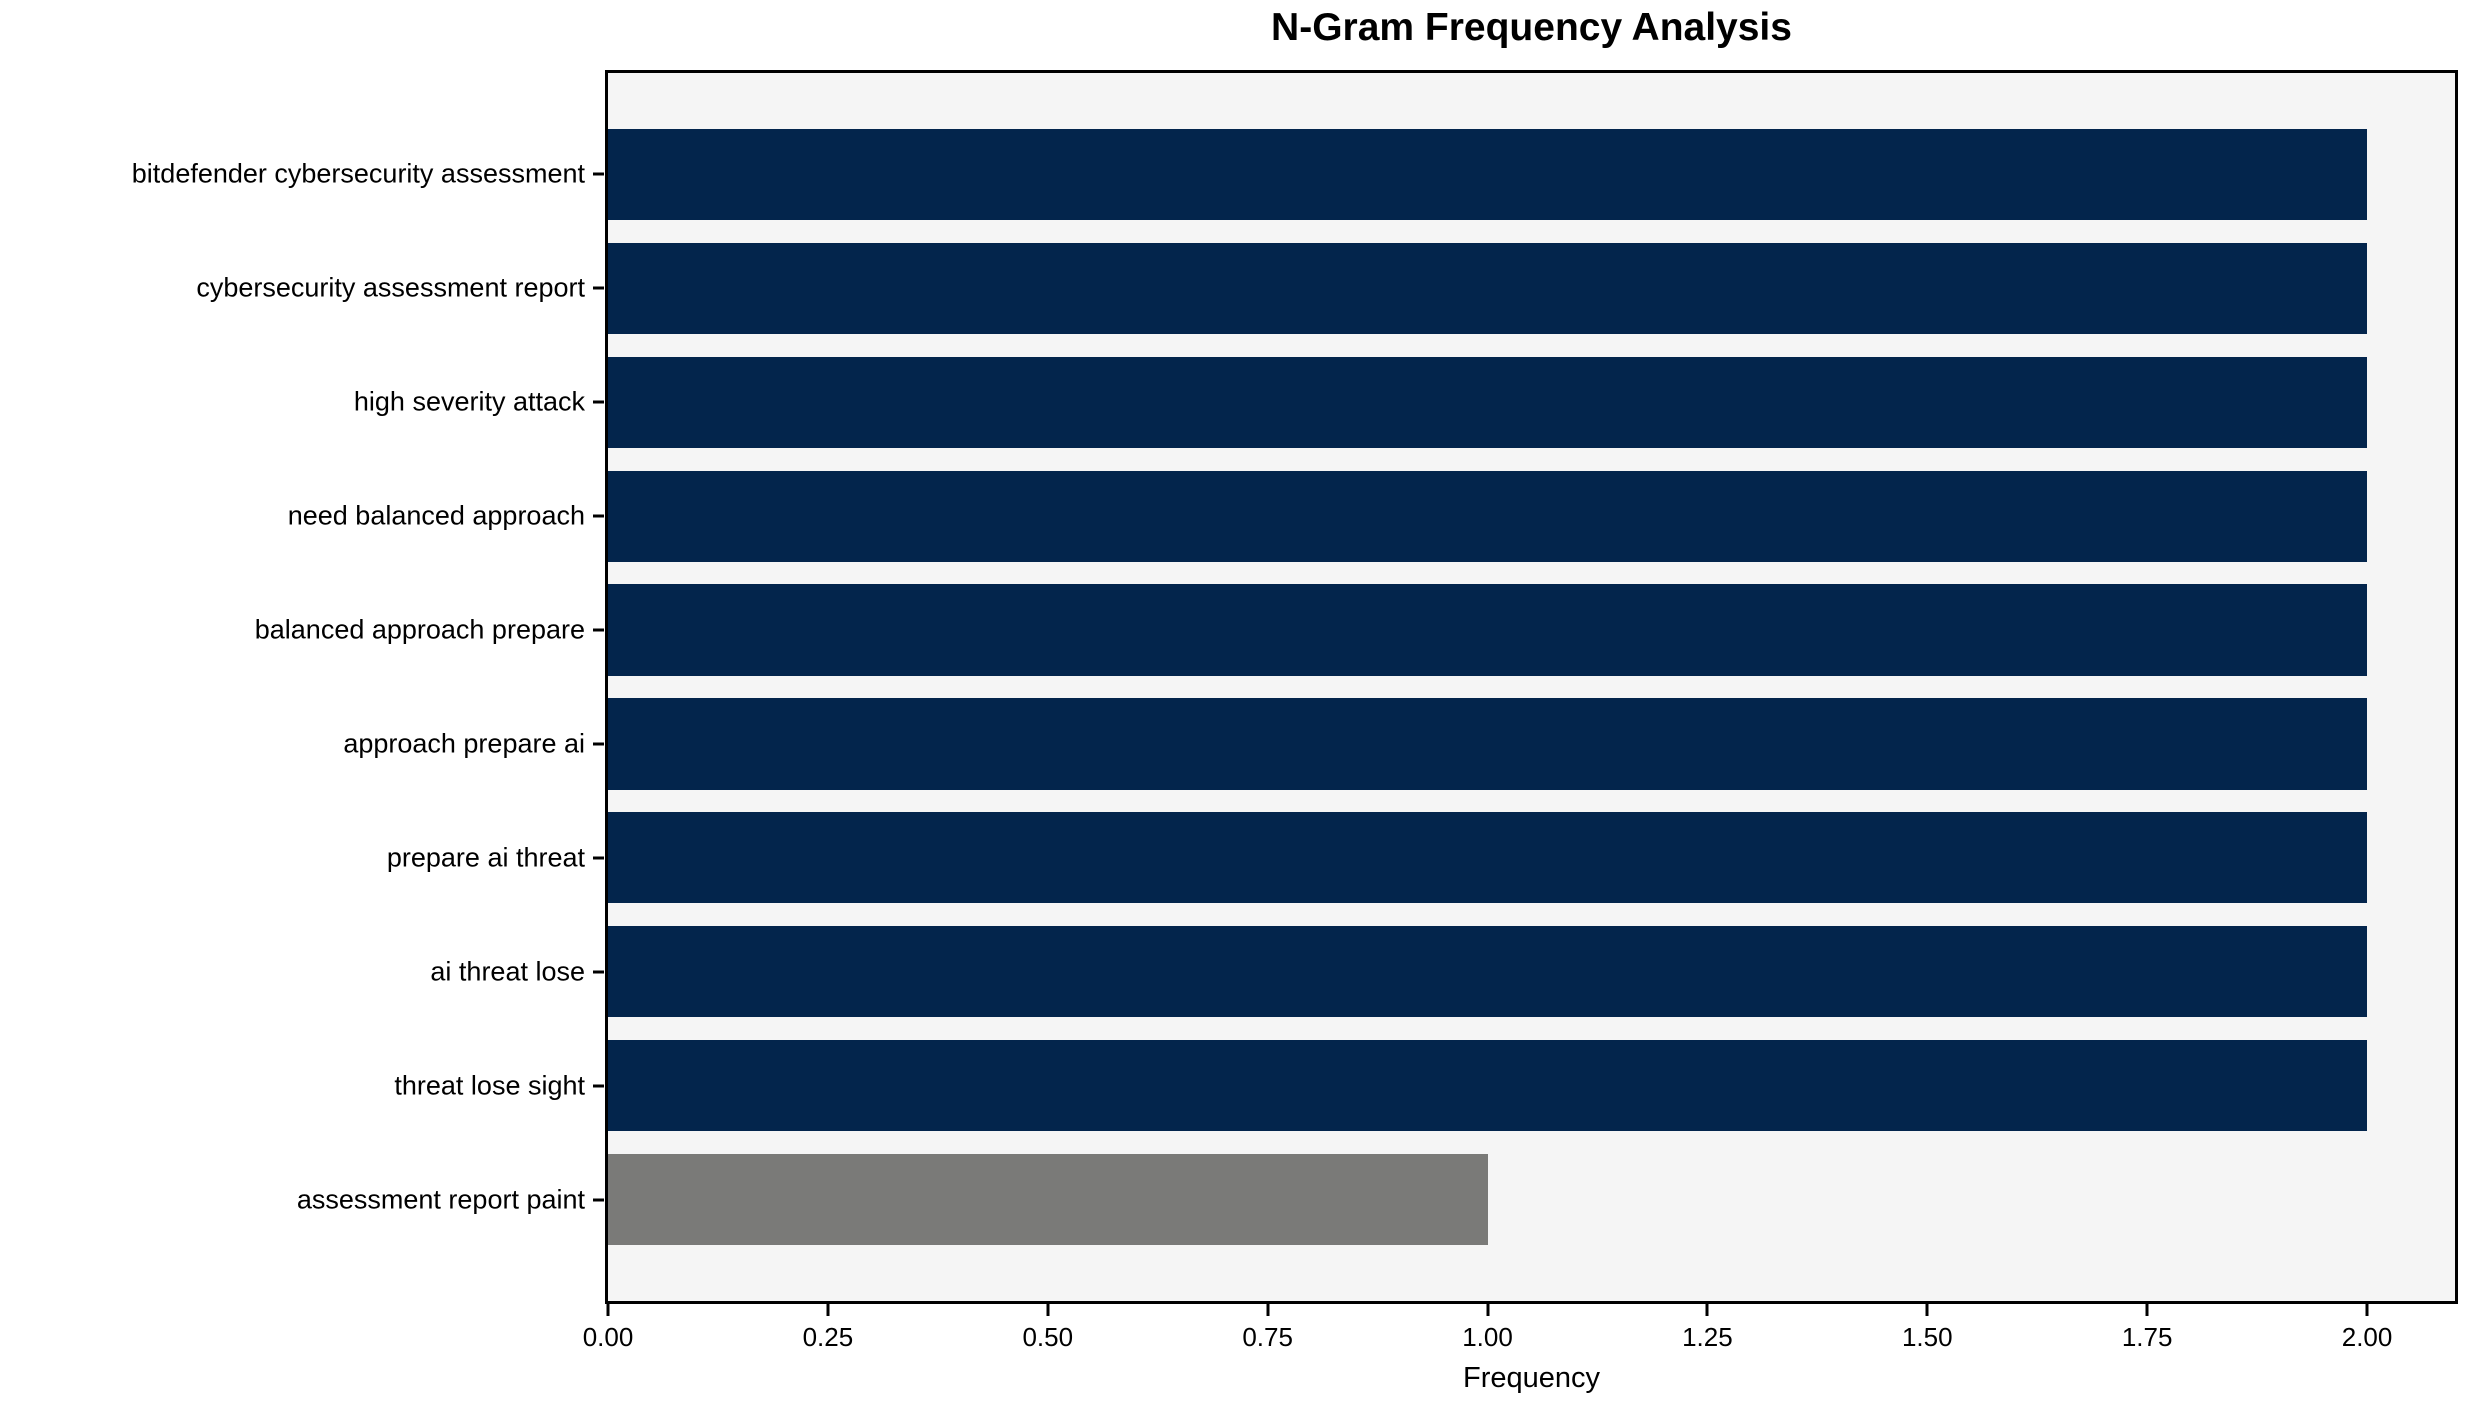 The width and height of the screenshot is (2478, 1414). What do you see at coordinates (1488, 288) in the screenshot?
I see `bar-cybersecurity-assessment-report` at bounding box center [1488, 288].